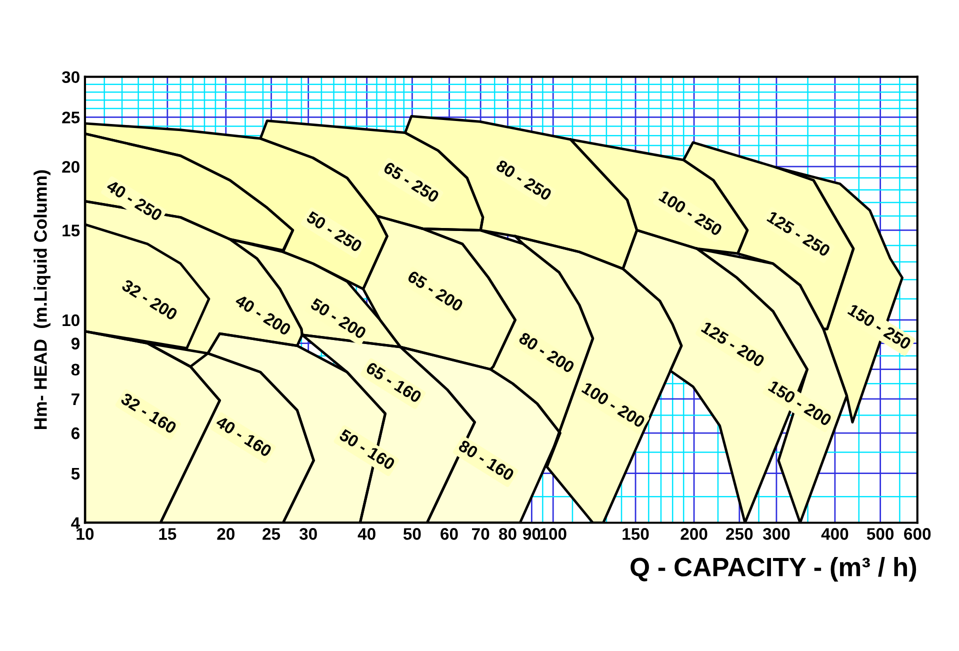  I want to click on series-label: 125 - 200, so click(733, 344).